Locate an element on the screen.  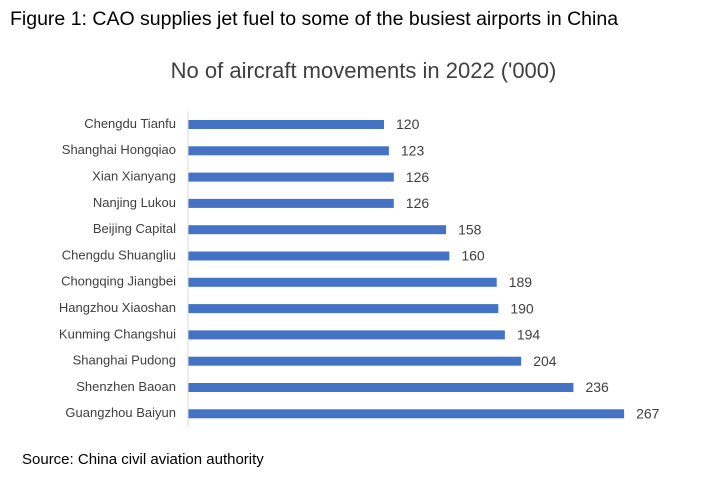
category-label: Xian Xianyang is located at coordinates (134, 176).